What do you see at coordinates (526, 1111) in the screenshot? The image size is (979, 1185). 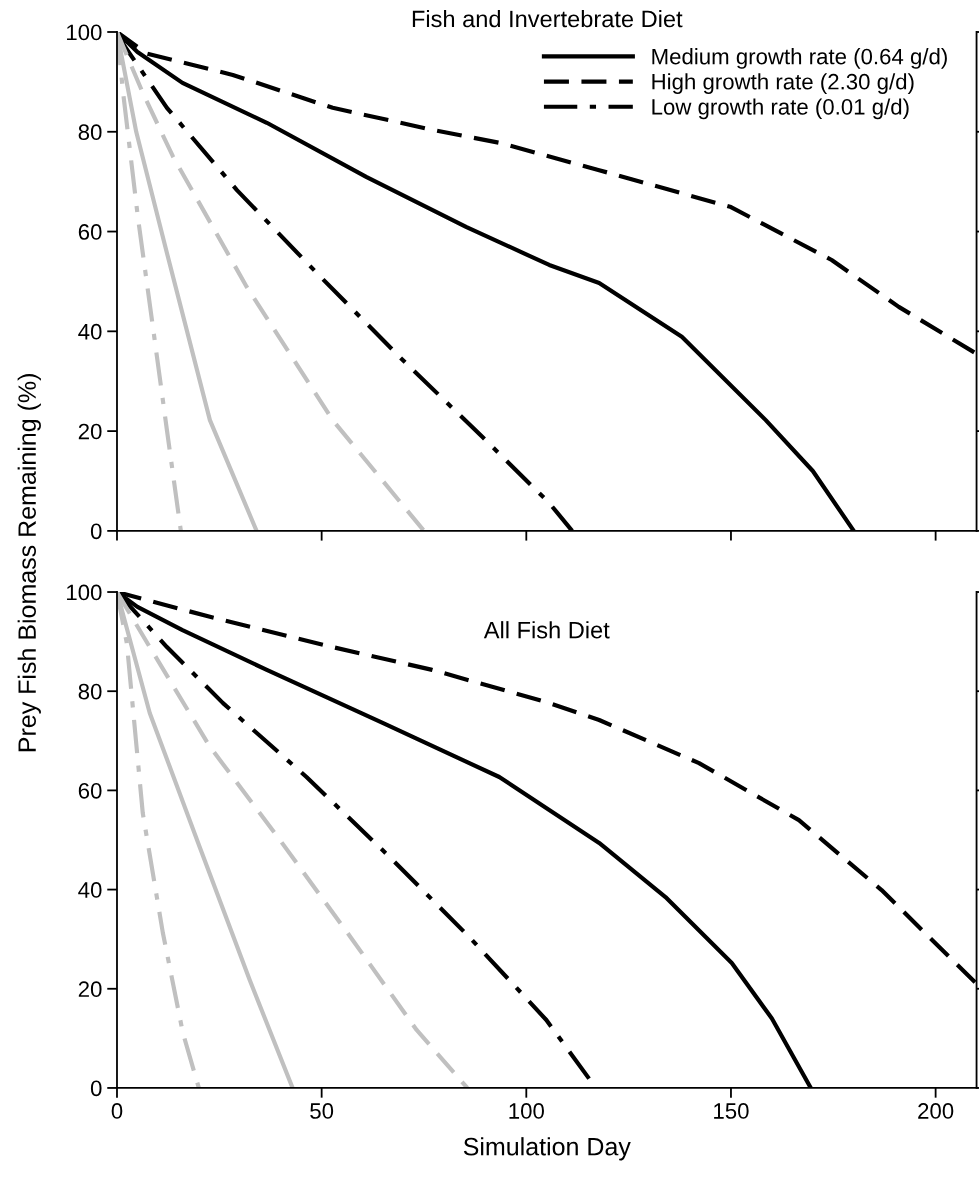 I see `x-tick-label: 100` at bounding box center [526, 1111].